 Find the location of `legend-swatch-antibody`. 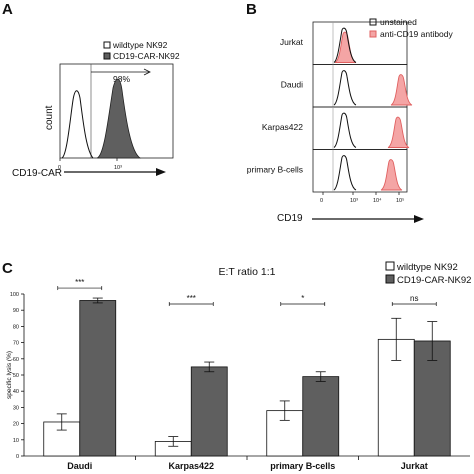

legend-swatch-antibody is located at coordinates (373, 34).